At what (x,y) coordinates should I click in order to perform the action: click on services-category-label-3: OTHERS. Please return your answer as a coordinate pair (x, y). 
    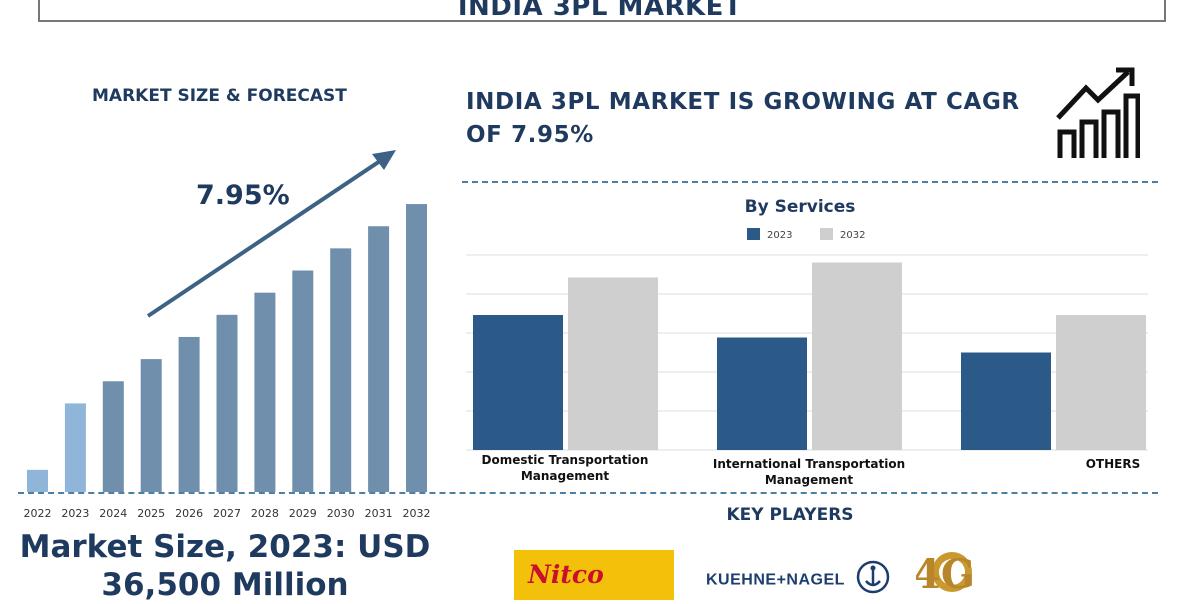
    Looking at the image, I should click on (1113, 464).